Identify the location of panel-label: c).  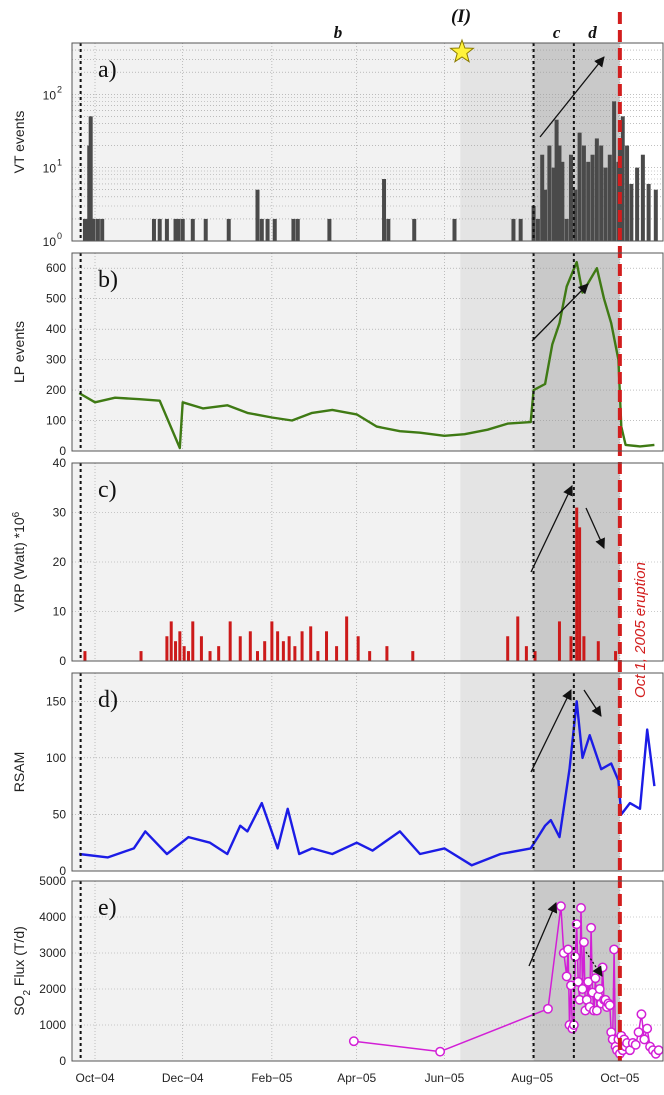
(107, 490).